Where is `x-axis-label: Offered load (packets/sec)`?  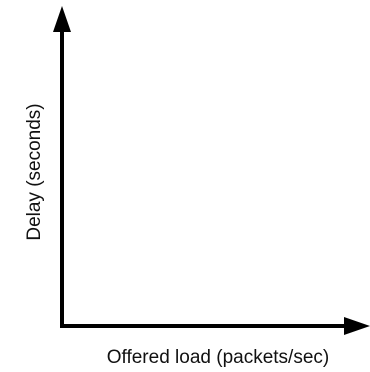 x-axis-label: Offered load (packets/sec) is located at coordinates (218, 357).